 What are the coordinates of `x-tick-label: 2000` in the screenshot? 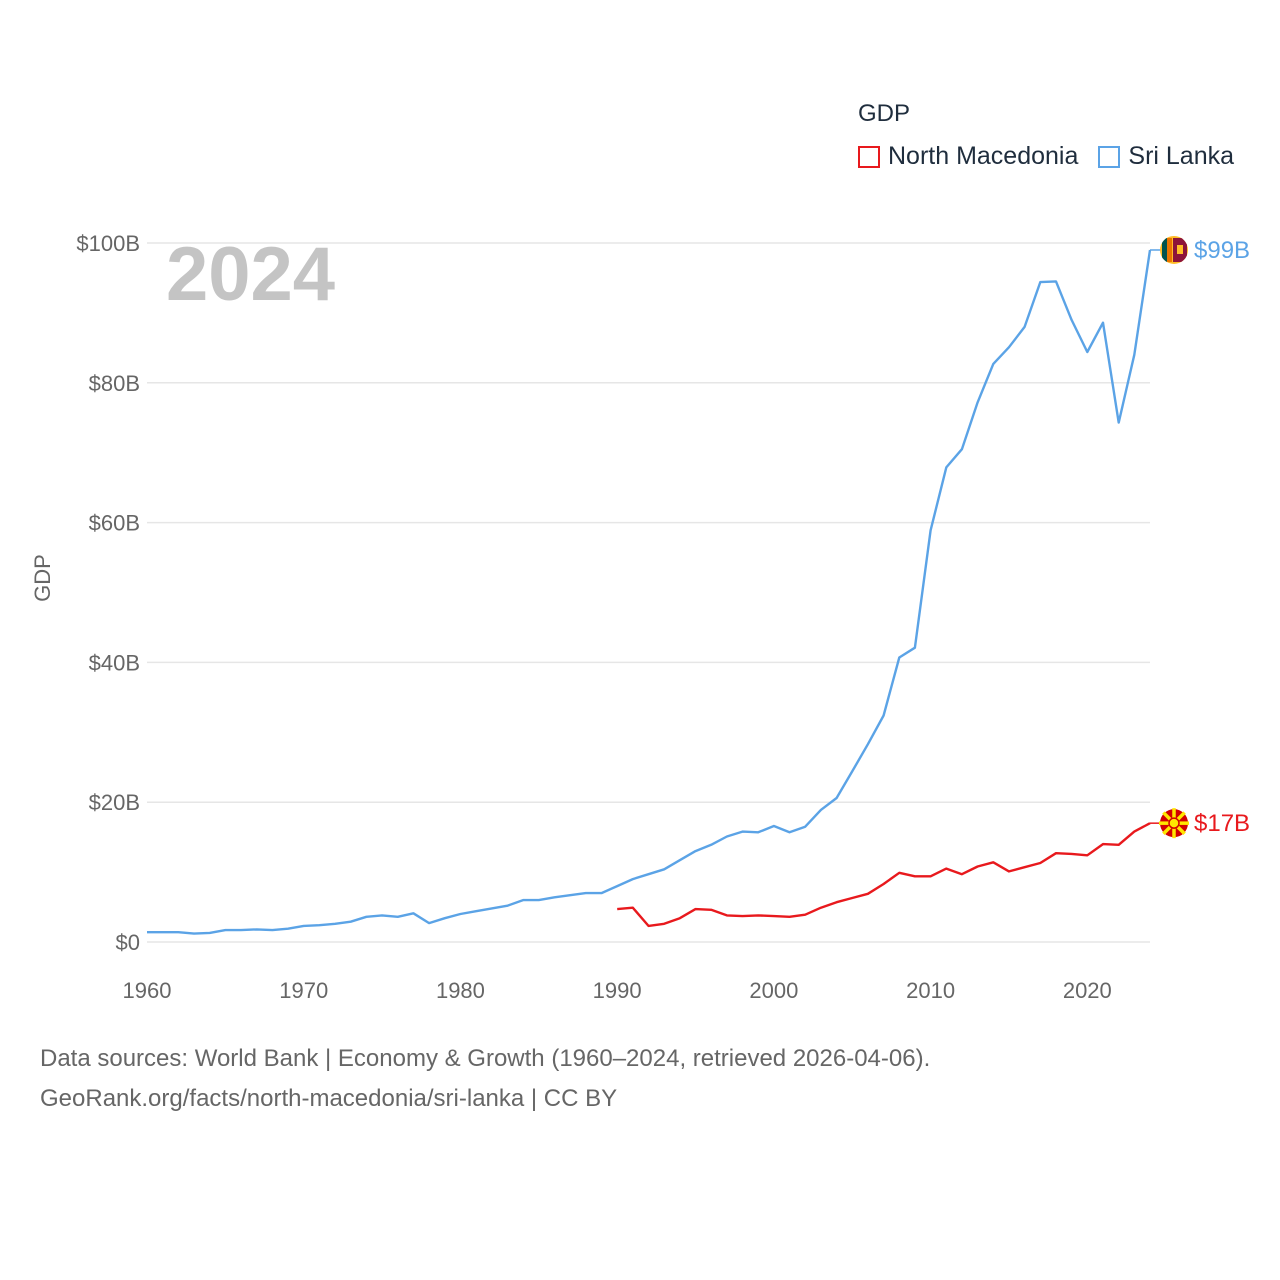 It's located at (773, 990).